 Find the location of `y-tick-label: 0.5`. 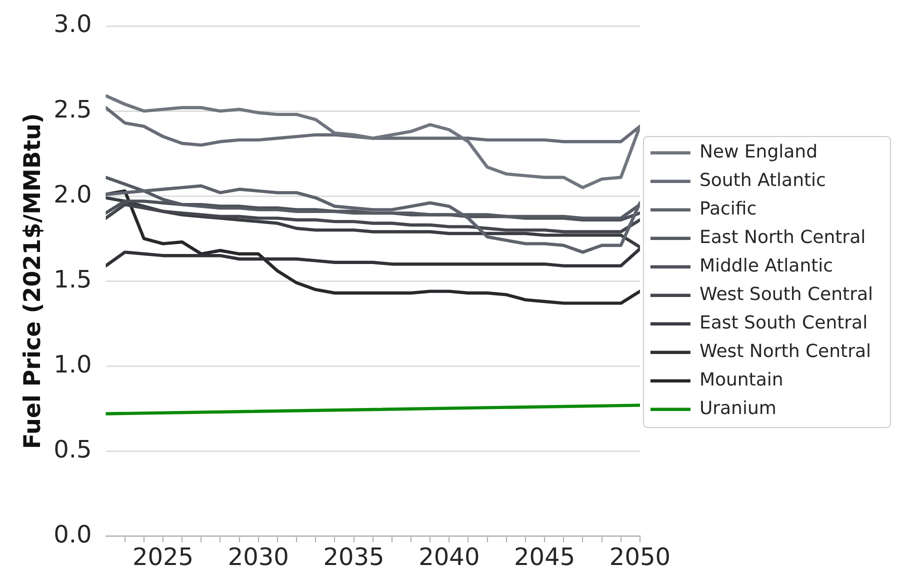

y-tick-label: 0.5 is located at coordinates (73, 449).